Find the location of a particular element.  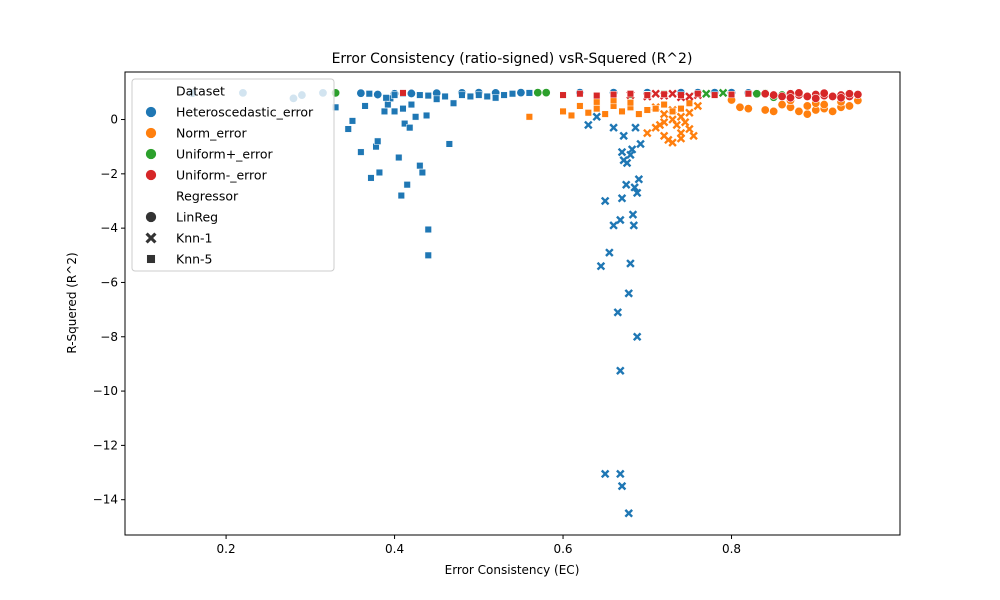

x-tick-label: 0.4 is located at coordinates (394, 549).